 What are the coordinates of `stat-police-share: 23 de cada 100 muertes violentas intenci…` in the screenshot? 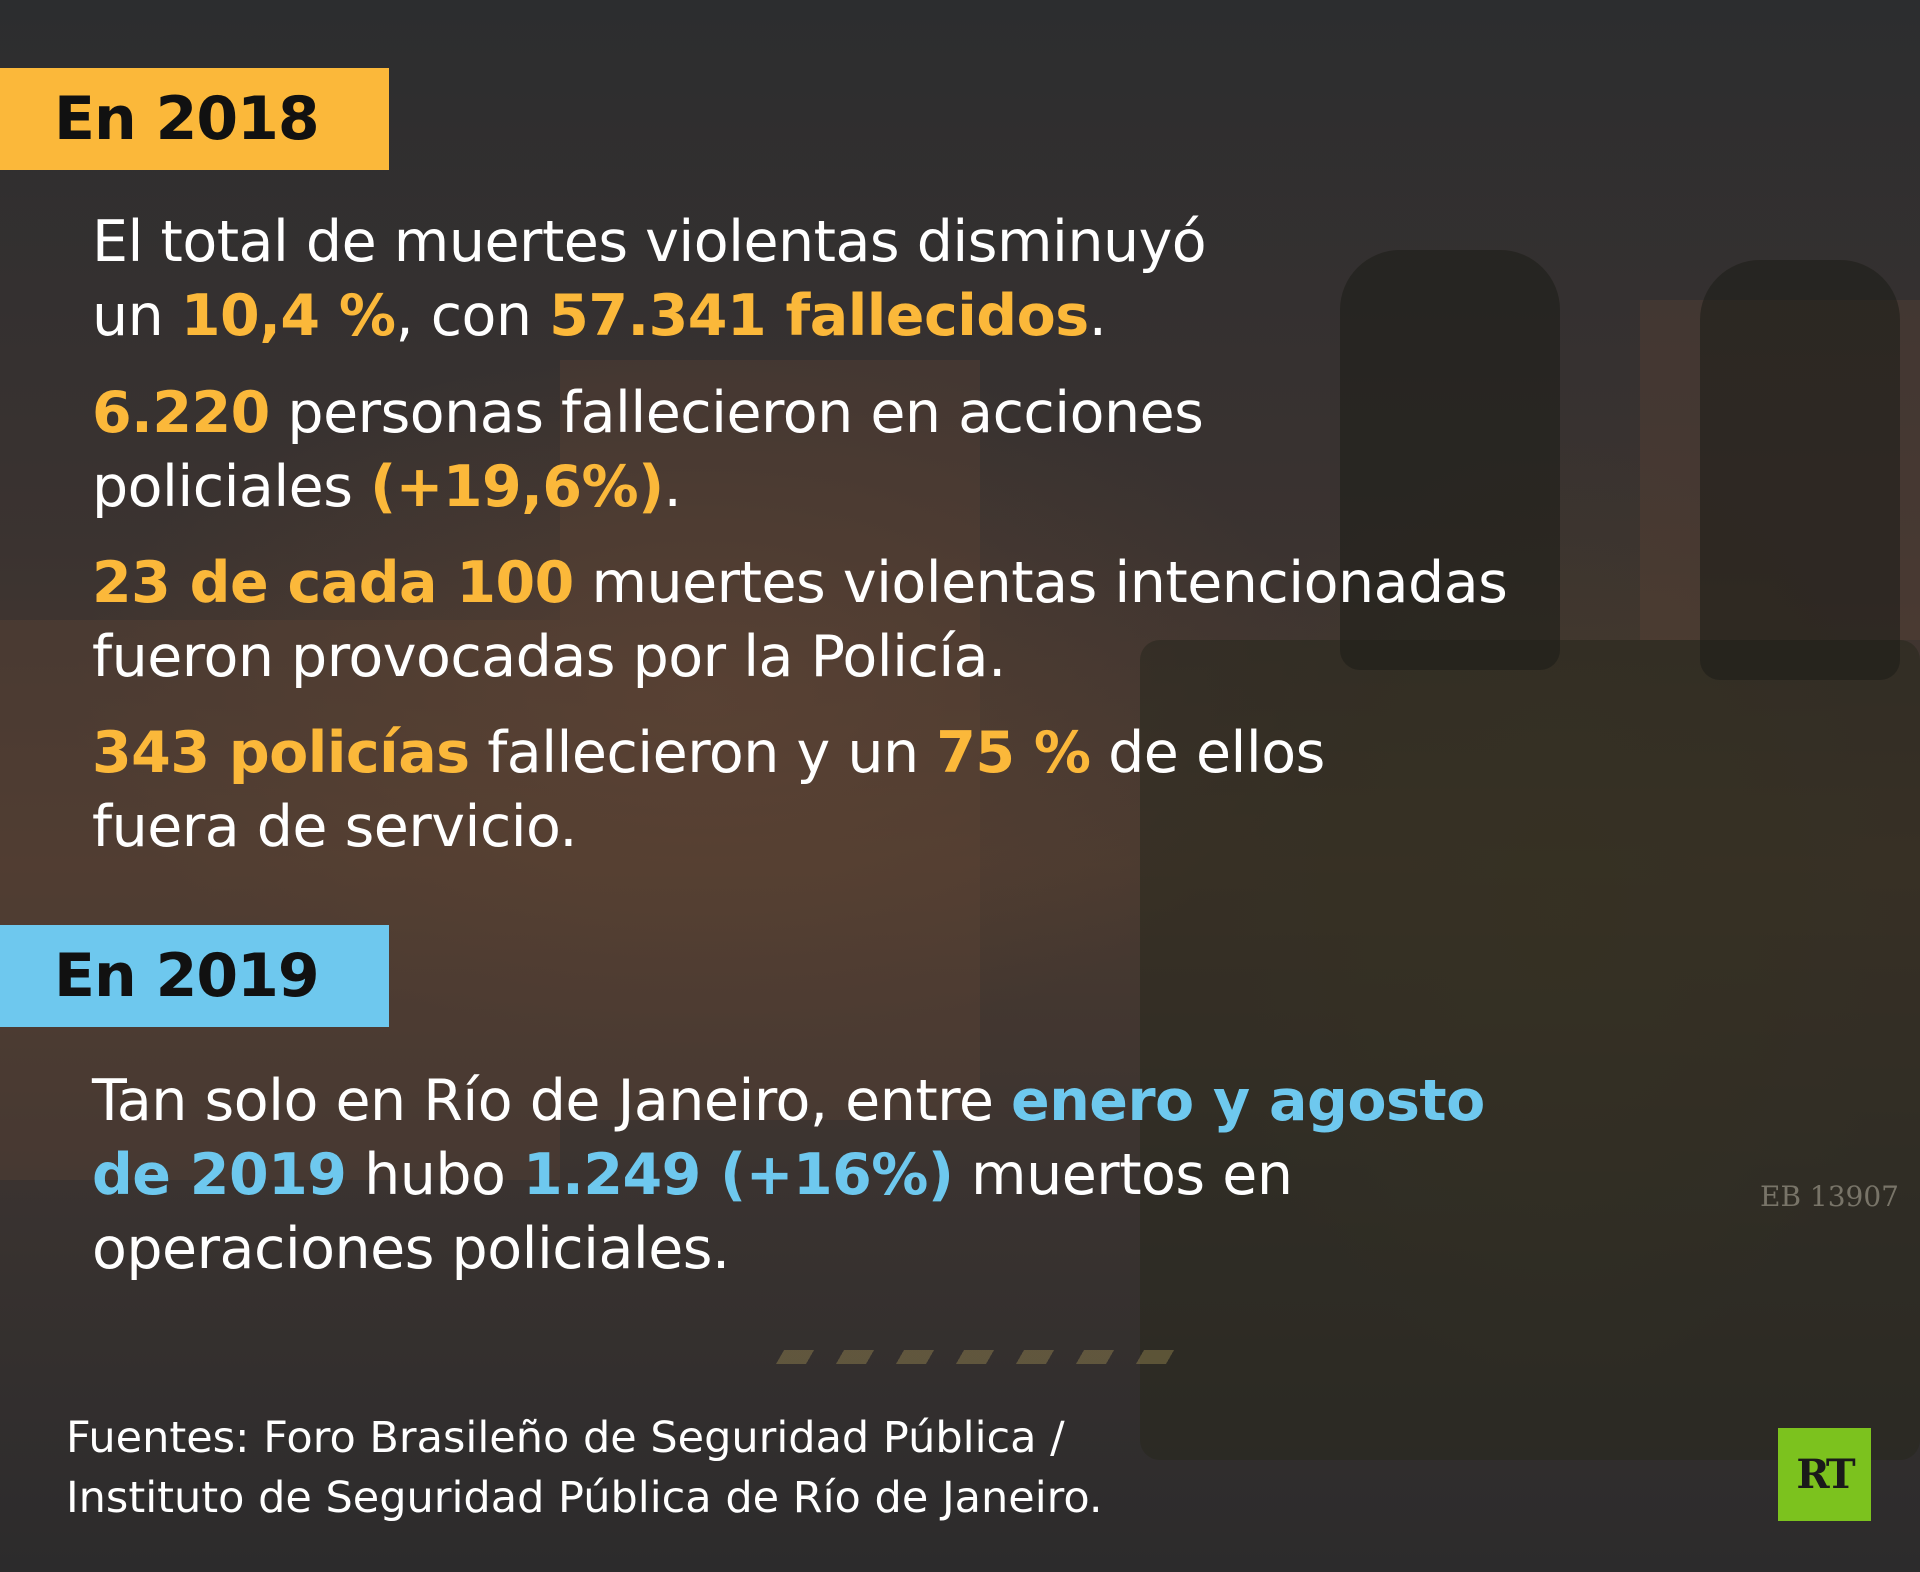 It's located at (800, 620).